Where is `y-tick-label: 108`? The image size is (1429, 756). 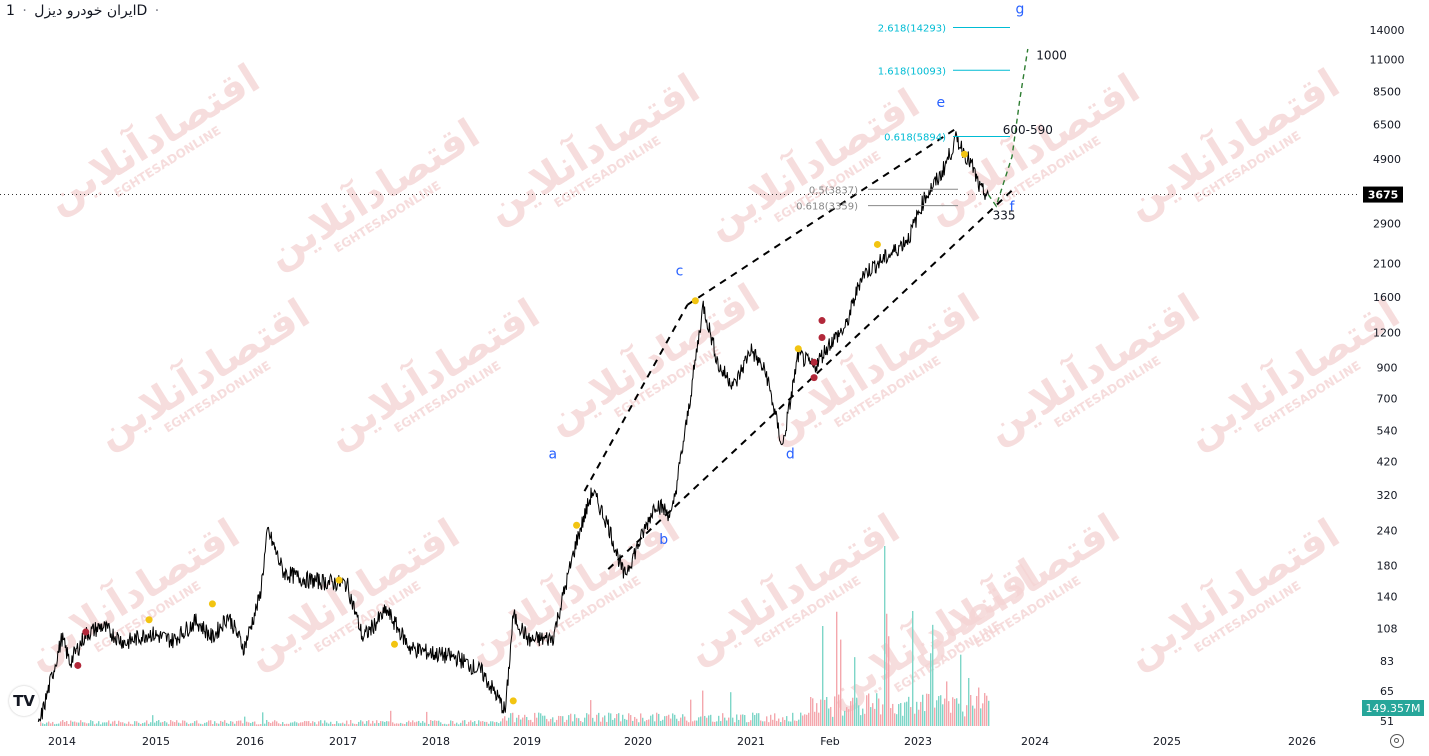
y-tick-label: 108 is located at coordinates (1387, 629).